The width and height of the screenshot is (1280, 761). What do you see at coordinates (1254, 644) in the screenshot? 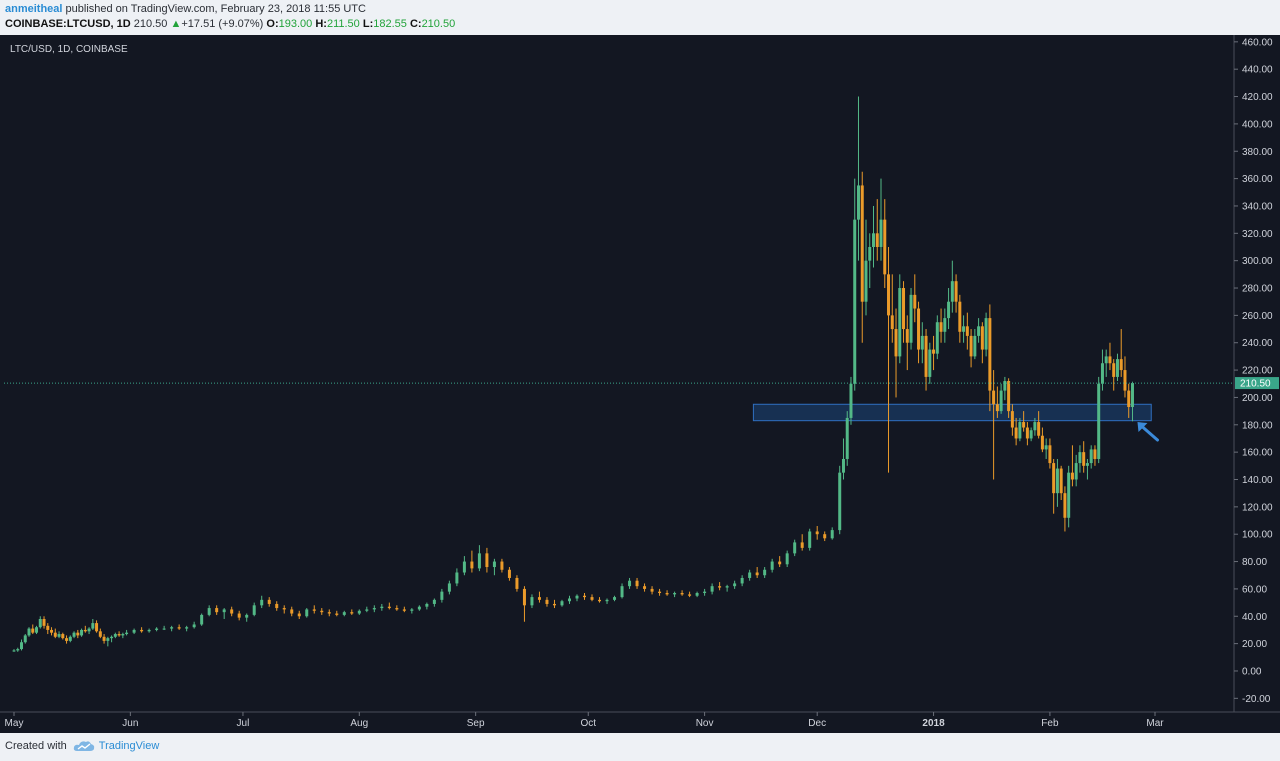
I see `y-tick-label: 20.00` at bounding box center [1254, 644].